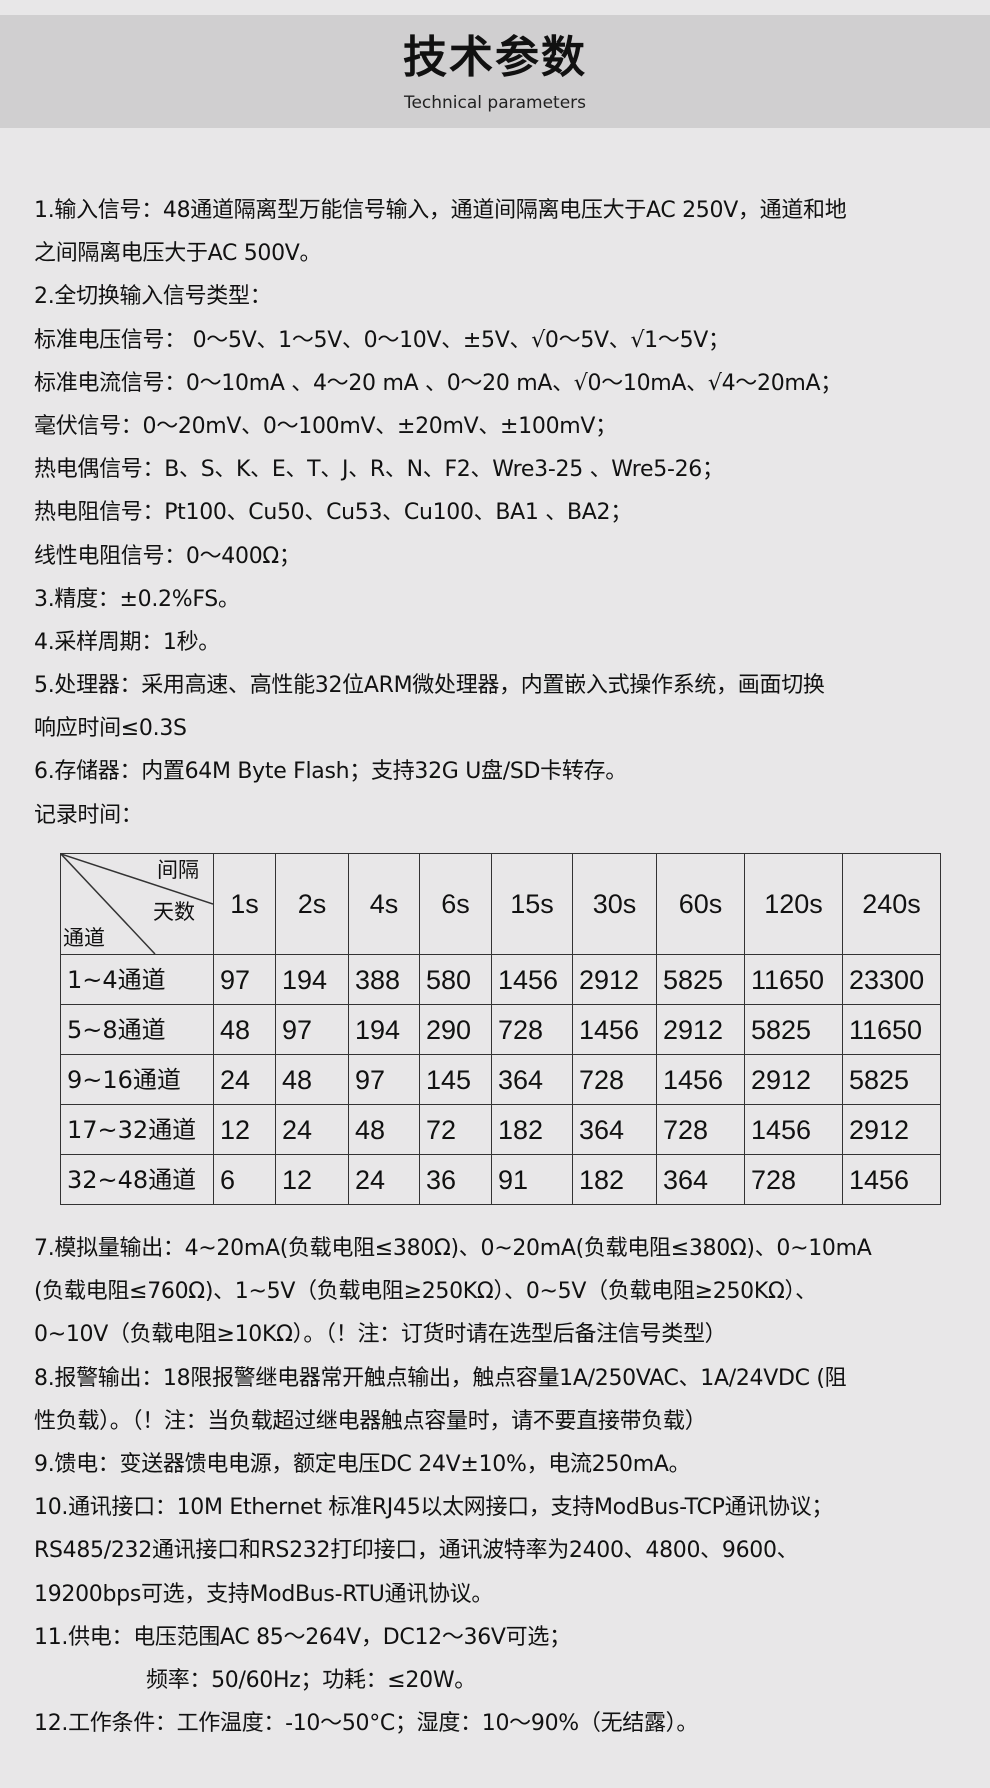  What do you see at coordinates (362, 1464) in the screenshot?
I see `spec-line: 9.馈电：变送器馈电电源，额定电压DC 24V±10%，电流250mA。` at bounding box center [362, 1464].